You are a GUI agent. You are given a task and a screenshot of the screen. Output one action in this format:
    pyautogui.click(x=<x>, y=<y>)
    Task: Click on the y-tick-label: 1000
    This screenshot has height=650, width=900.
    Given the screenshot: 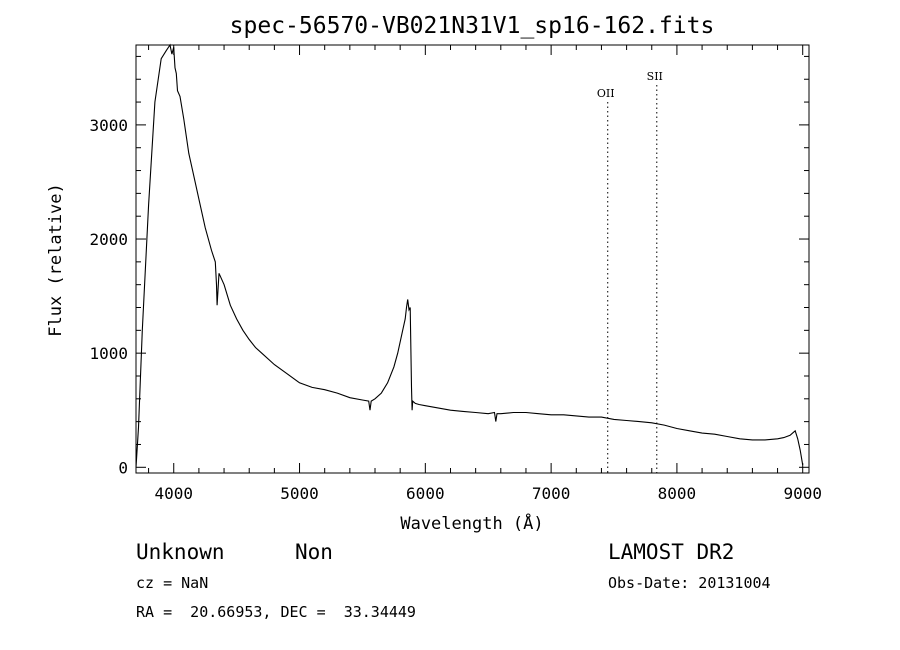 What is the action you would take?
    pyautogui.click(x=108, y=353)
    